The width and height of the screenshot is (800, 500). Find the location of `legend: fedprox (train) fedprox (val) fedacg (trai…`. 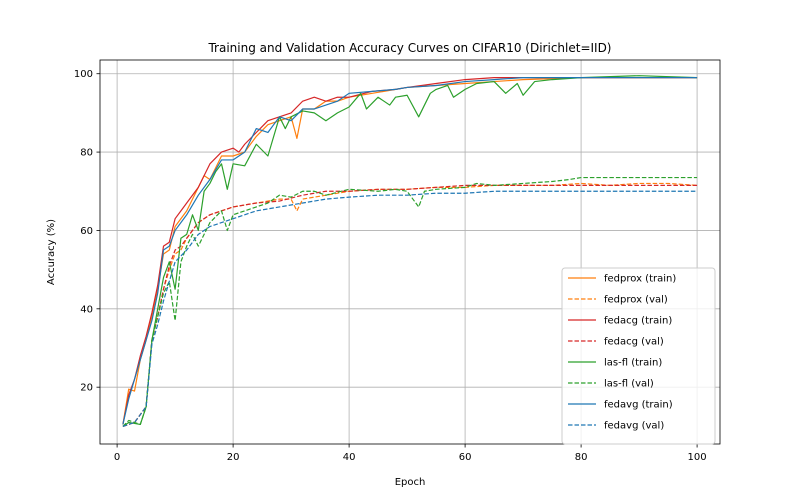

legend: fedprox (train) fedprox (val) fedacg (trai… is located at coordinates (638, 356).